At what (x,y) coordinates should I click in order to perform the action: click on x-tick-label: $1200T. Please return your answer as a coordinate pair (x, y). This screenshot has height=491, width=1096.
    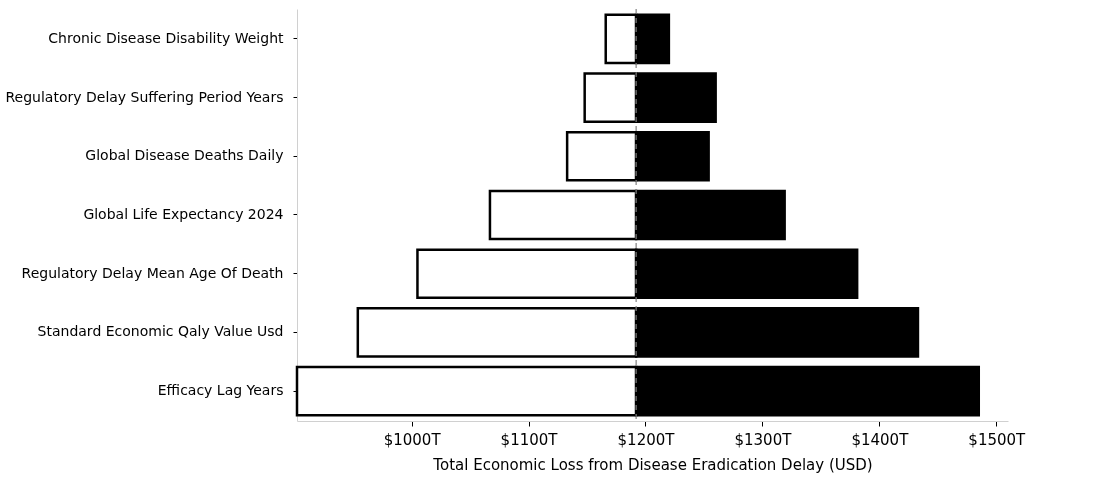
    Looking at the image, I should click on (646, 439).